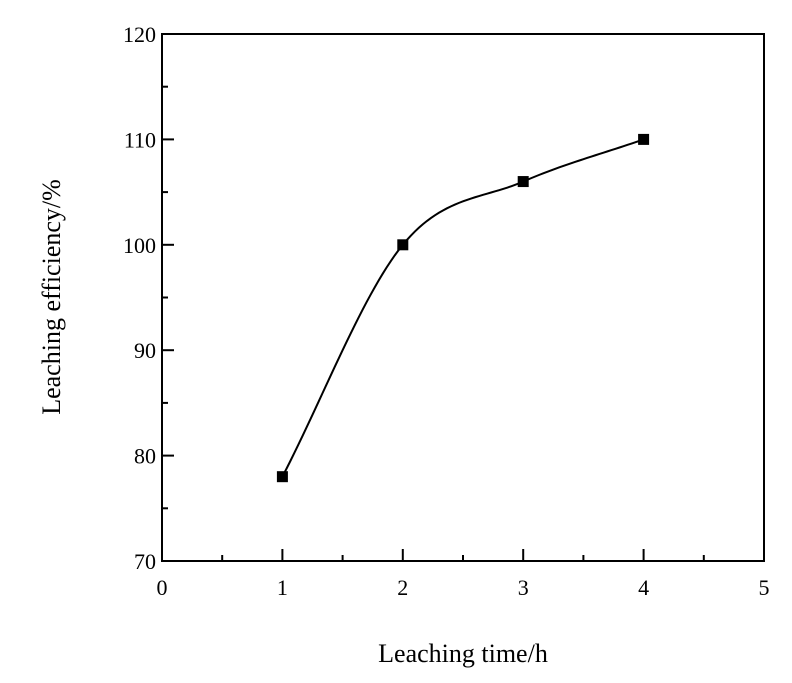 The width and height of the screenshot is (792, 683). I want to click on y-tick-label: 100, so click(139, 245).